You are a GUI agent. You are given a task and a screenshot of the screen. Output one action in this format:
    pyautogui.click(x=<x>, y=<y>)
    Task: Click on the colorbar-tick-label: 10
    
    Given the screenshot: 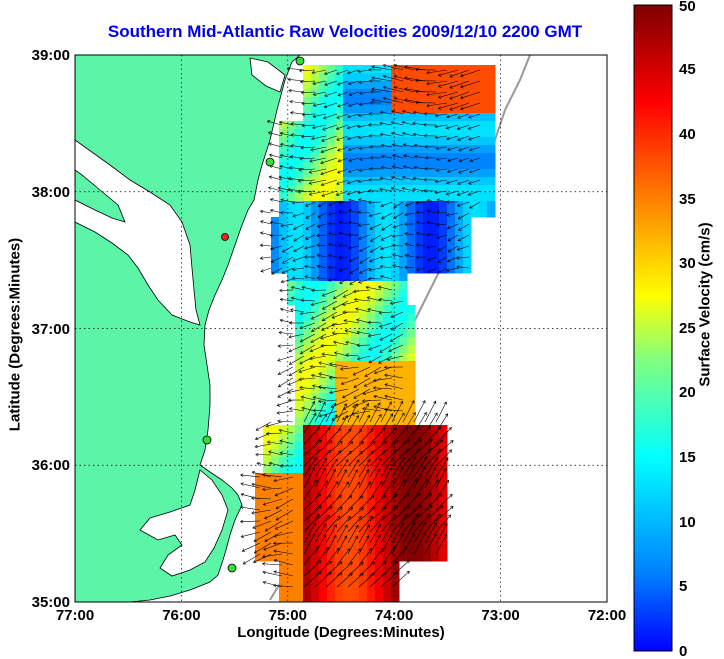 What is the action you would take?
    pyautogui.click(x=687, y=522)
    